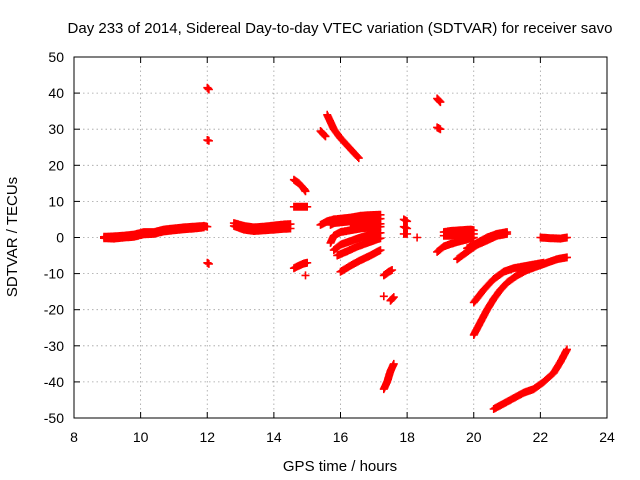  I want to click on series-s12, so click(323, 134).